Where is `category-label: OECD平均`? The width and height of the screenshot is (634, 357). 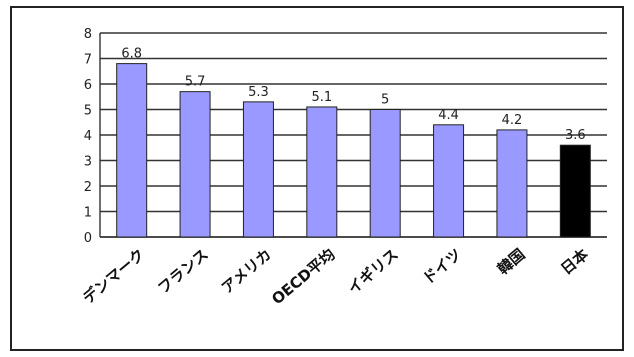
category-label: OECD平均 is located at coordinates (303, 276).